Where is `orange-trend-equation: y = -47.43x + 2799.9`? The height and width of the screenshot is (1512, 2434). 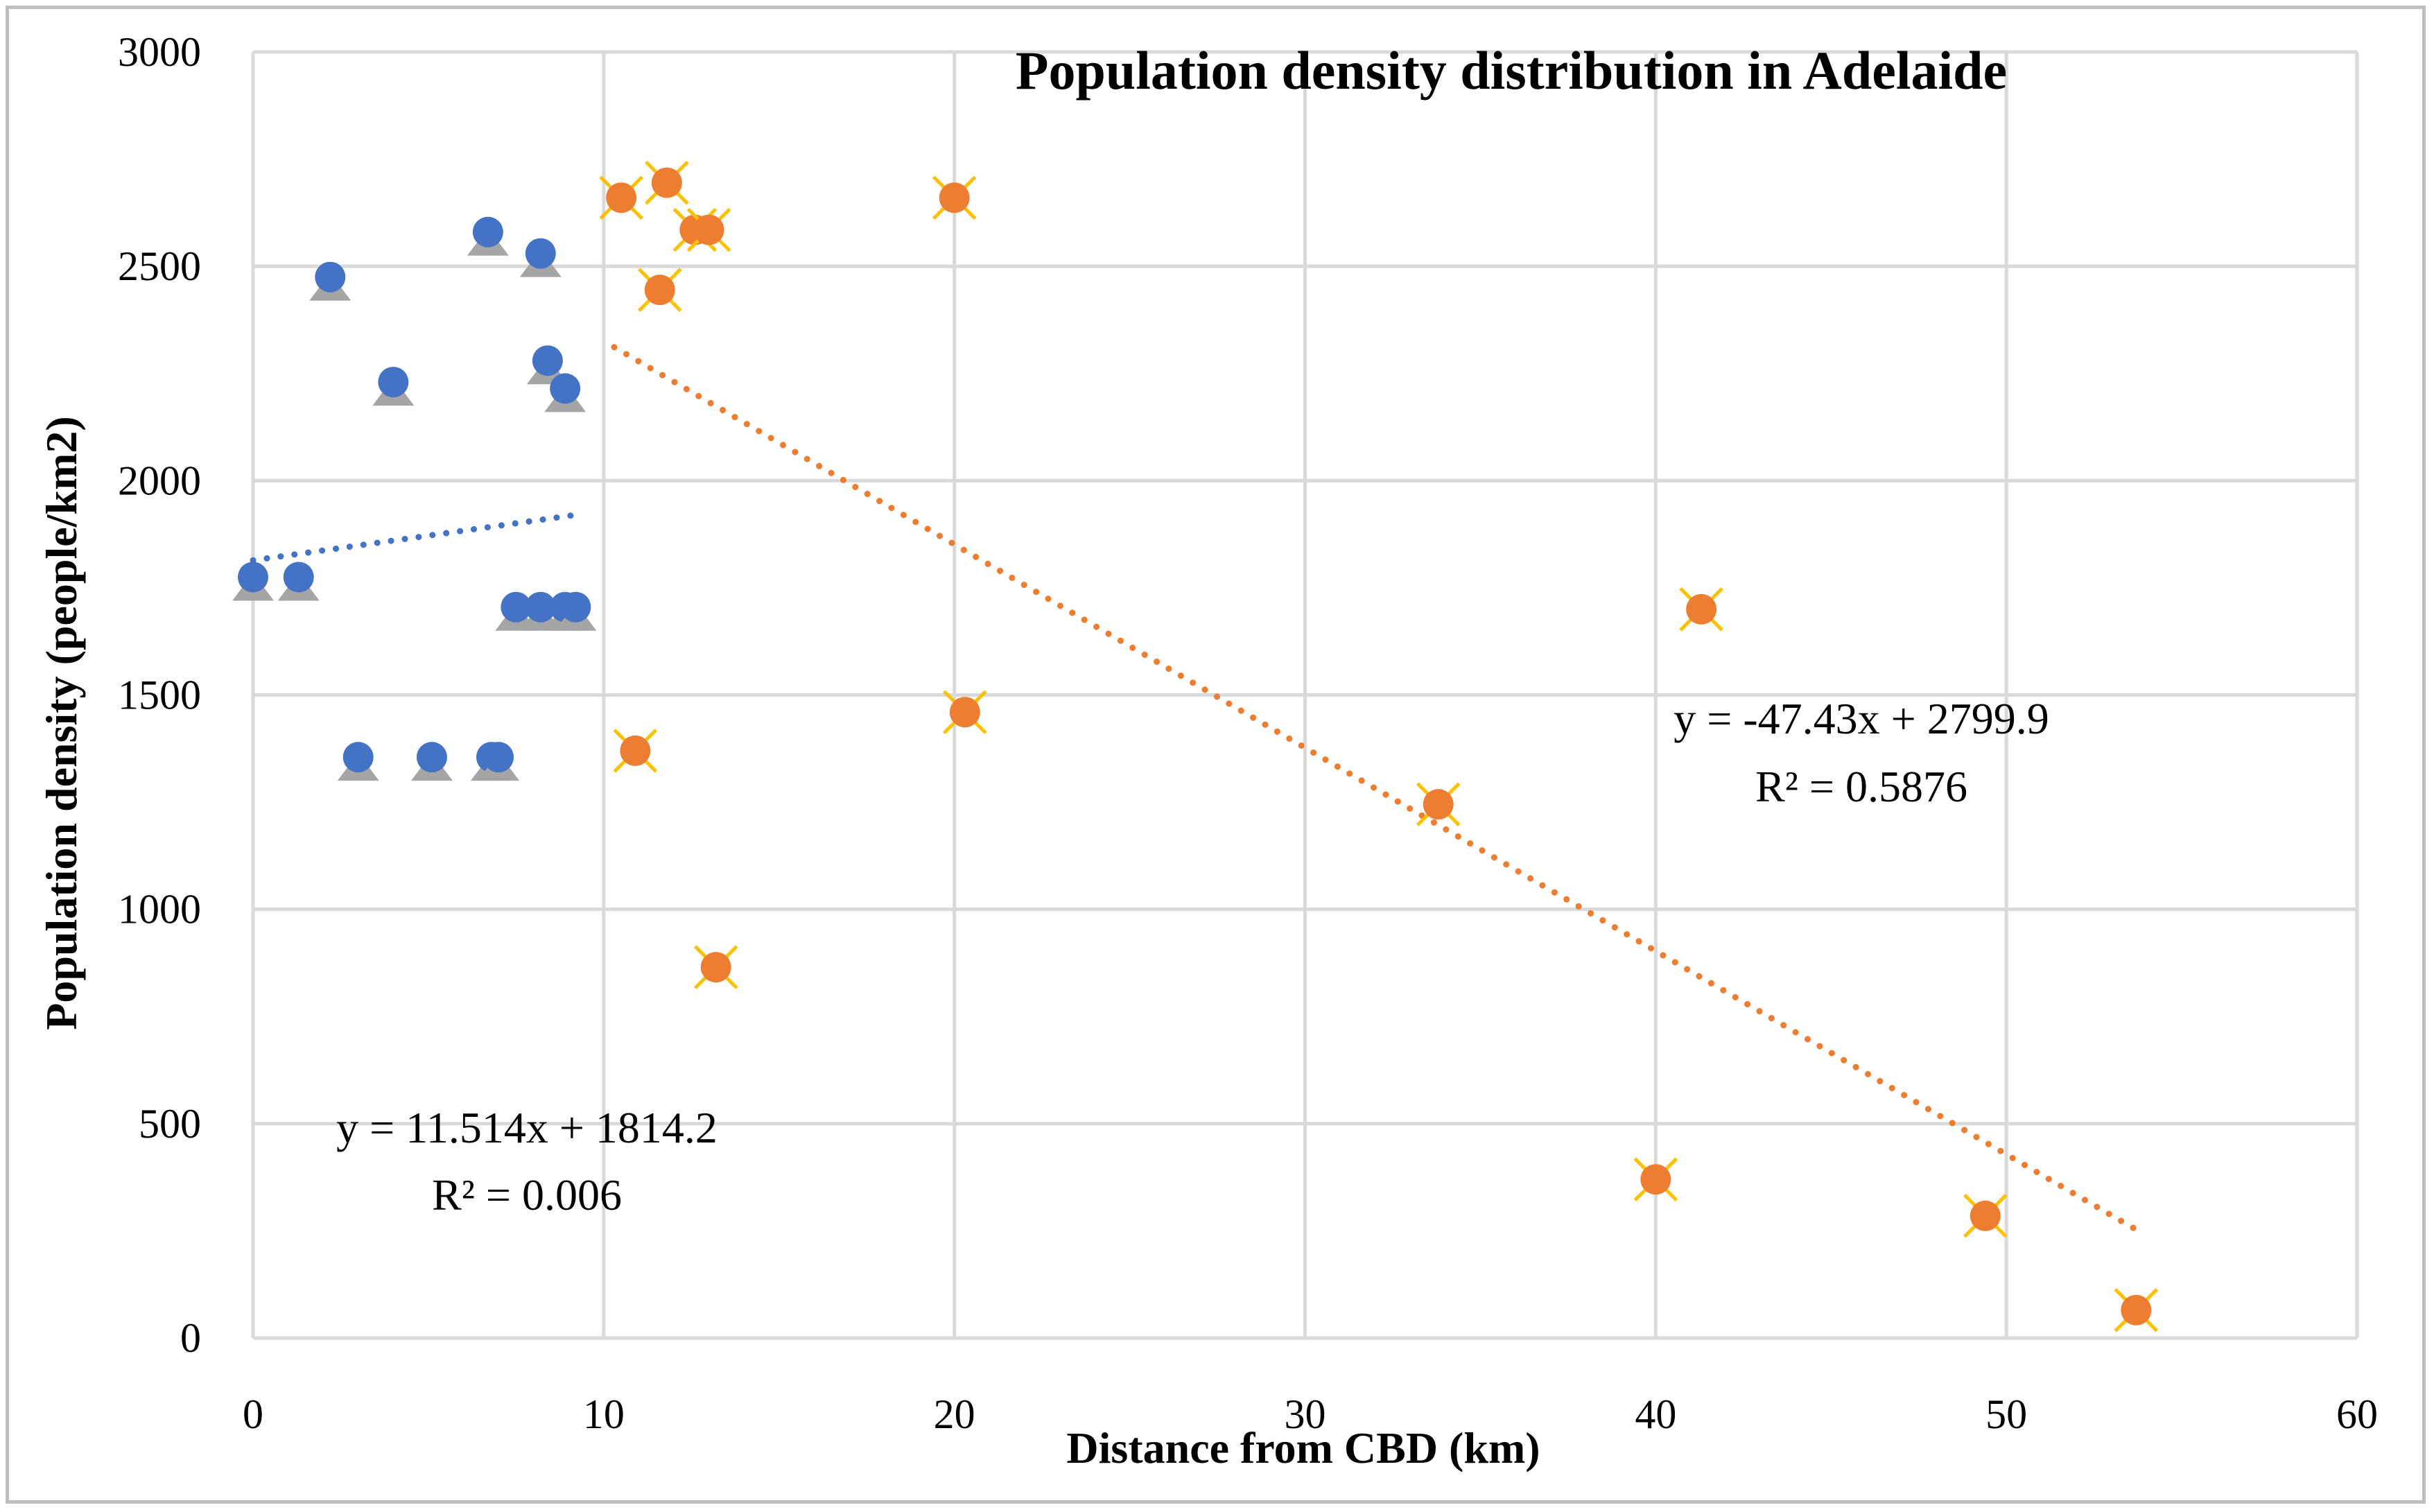 orange-trend-equation: y = -47.43x + 2799.9 is located at coordinates (1861, 718).